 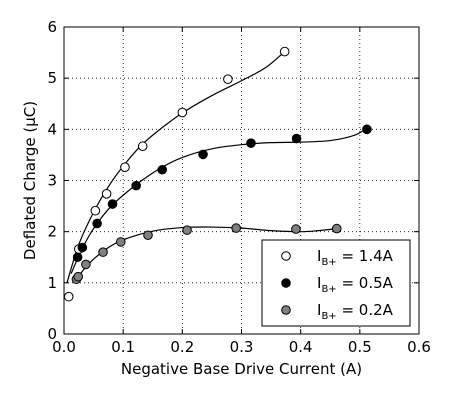 I want to click on y-tick-label: 6, so click(x=52, y=27).